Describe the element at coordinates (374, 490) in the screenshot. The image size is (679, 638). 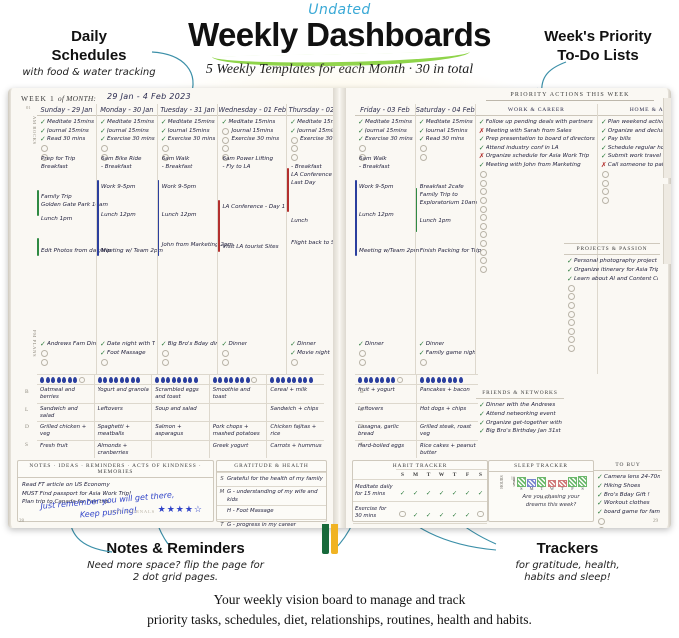
I see `habit-name: Meditate daily for 15 mins` at that location.